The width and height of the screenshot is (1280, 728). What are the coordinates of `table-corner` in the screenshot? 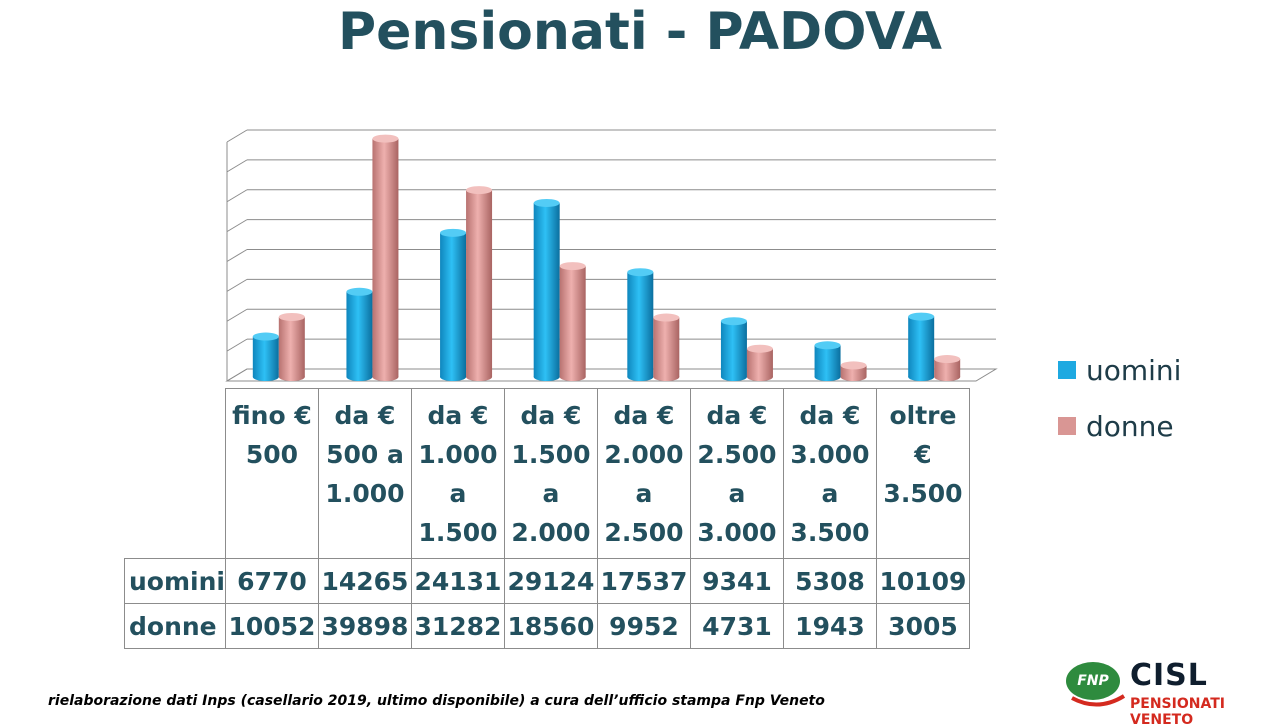 It's located at (175, 473).